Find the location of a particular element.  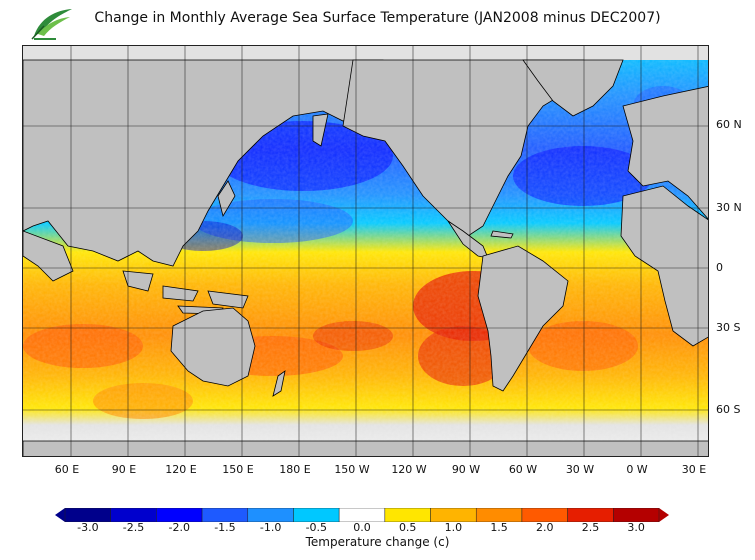

colorbar-tick-label: -1.5 is located at coordinates (225, 527).